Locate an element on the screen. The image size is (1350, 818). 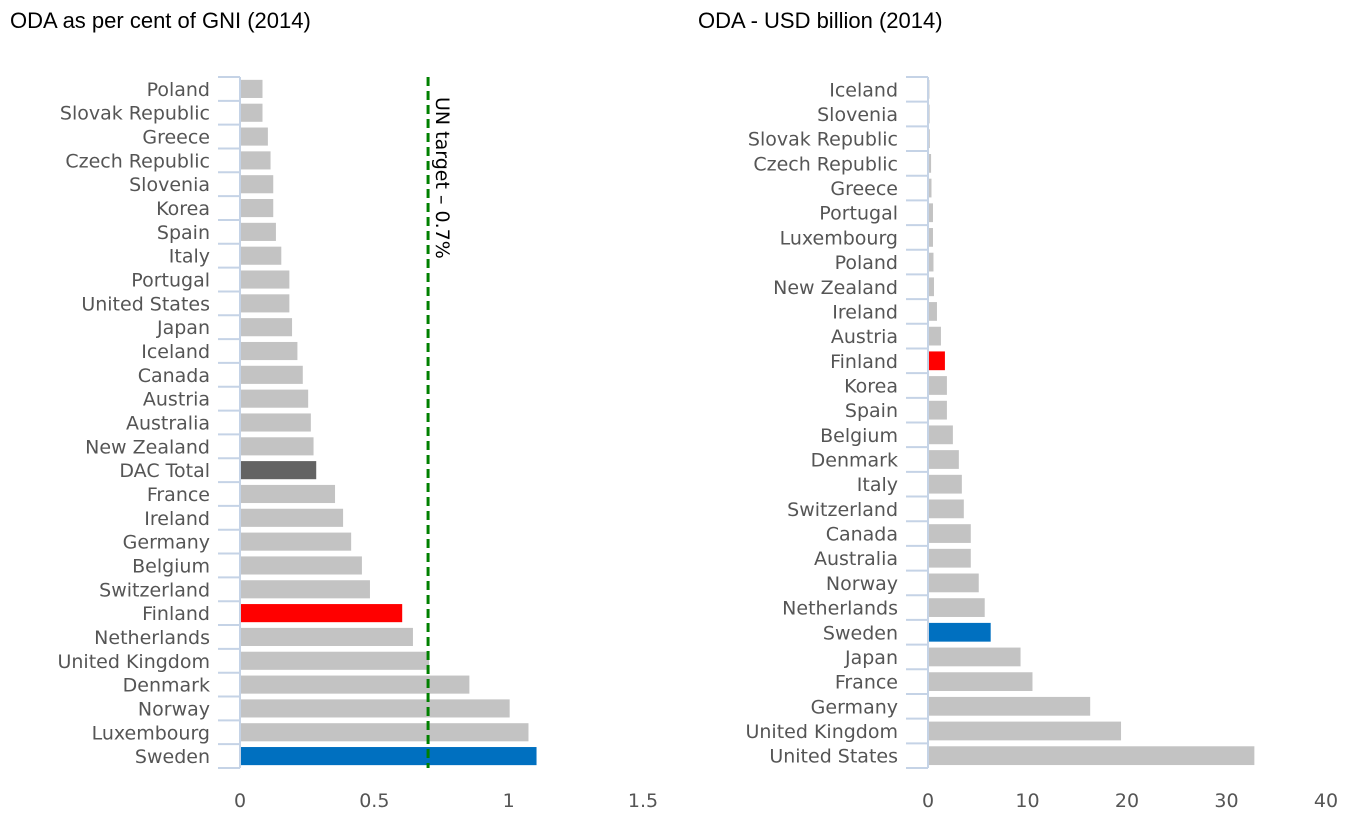
gni-category-label: Belgium is located at coordinates (171, 566).